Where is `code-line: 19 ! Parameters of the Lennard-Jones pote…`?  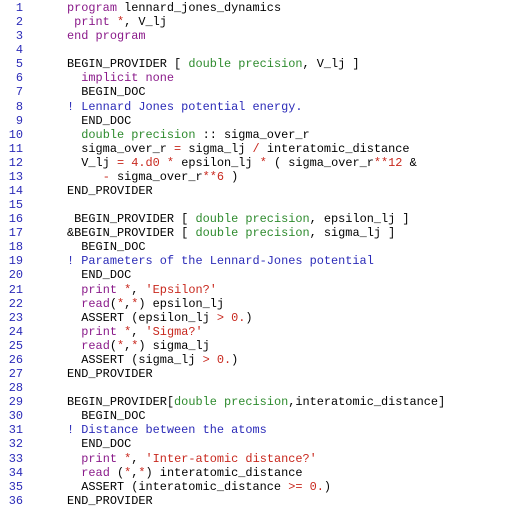
code-line: 19 ! Parameters of the Lennard-Jones pote… is located at coordinates (252, 261).